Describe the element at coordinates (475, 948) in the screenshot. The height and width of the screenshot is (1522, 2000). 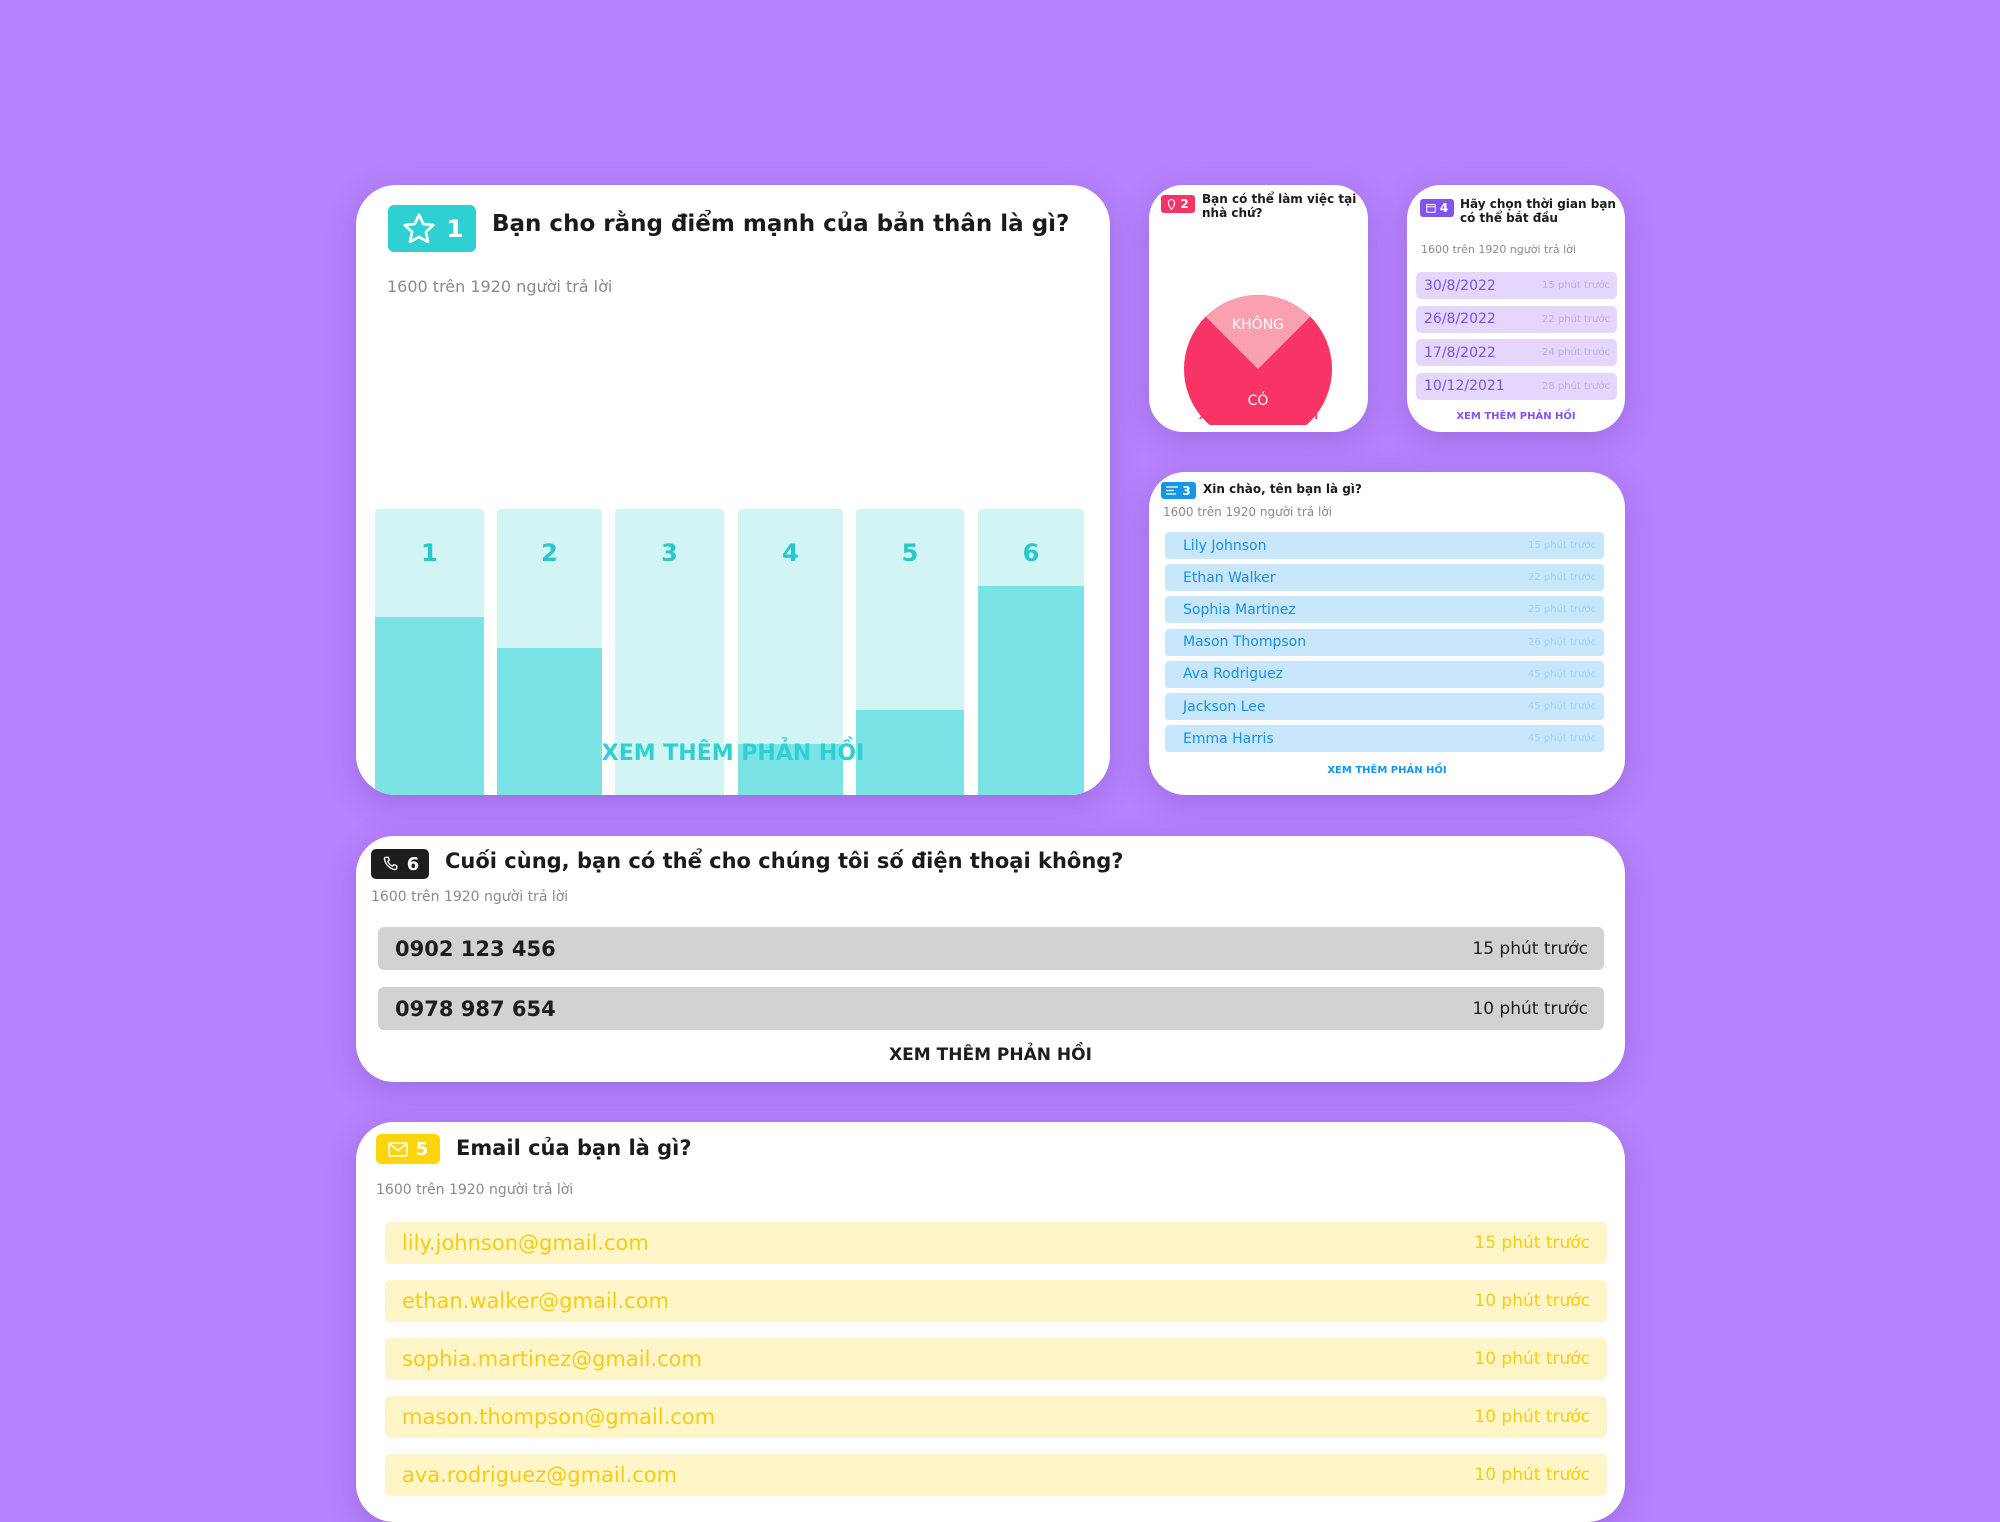
I see `q6-row-value: 0902 123 456` at that location.